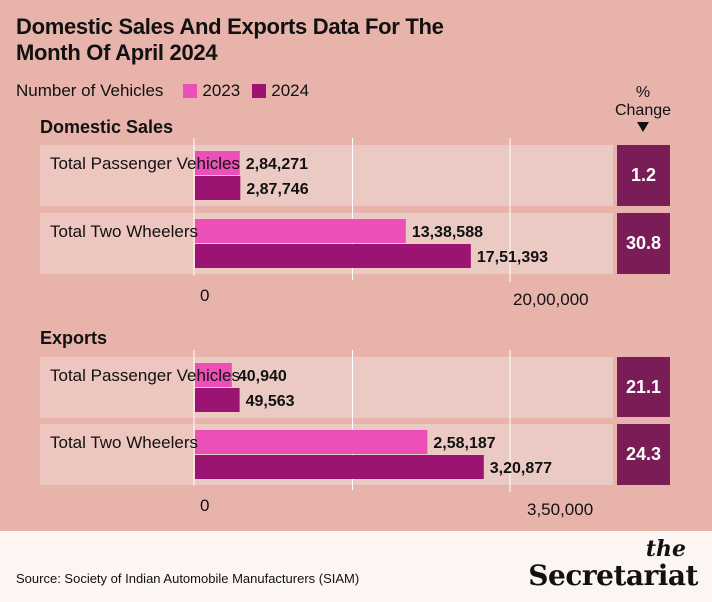 The image size is (712, 602). I want to click on bar-domestic-0-2023, so click(217, 163).